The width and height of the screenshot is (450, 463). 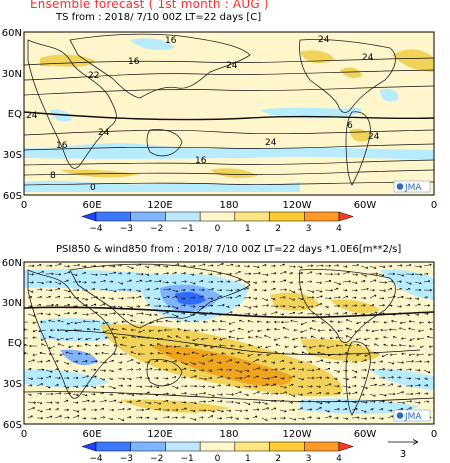 What do you see at coordinates (149, 5) in the screenshot?
I see `map-title: Ensemble forecast ( 1st month : AUG )` at bounding box center [149, 5].